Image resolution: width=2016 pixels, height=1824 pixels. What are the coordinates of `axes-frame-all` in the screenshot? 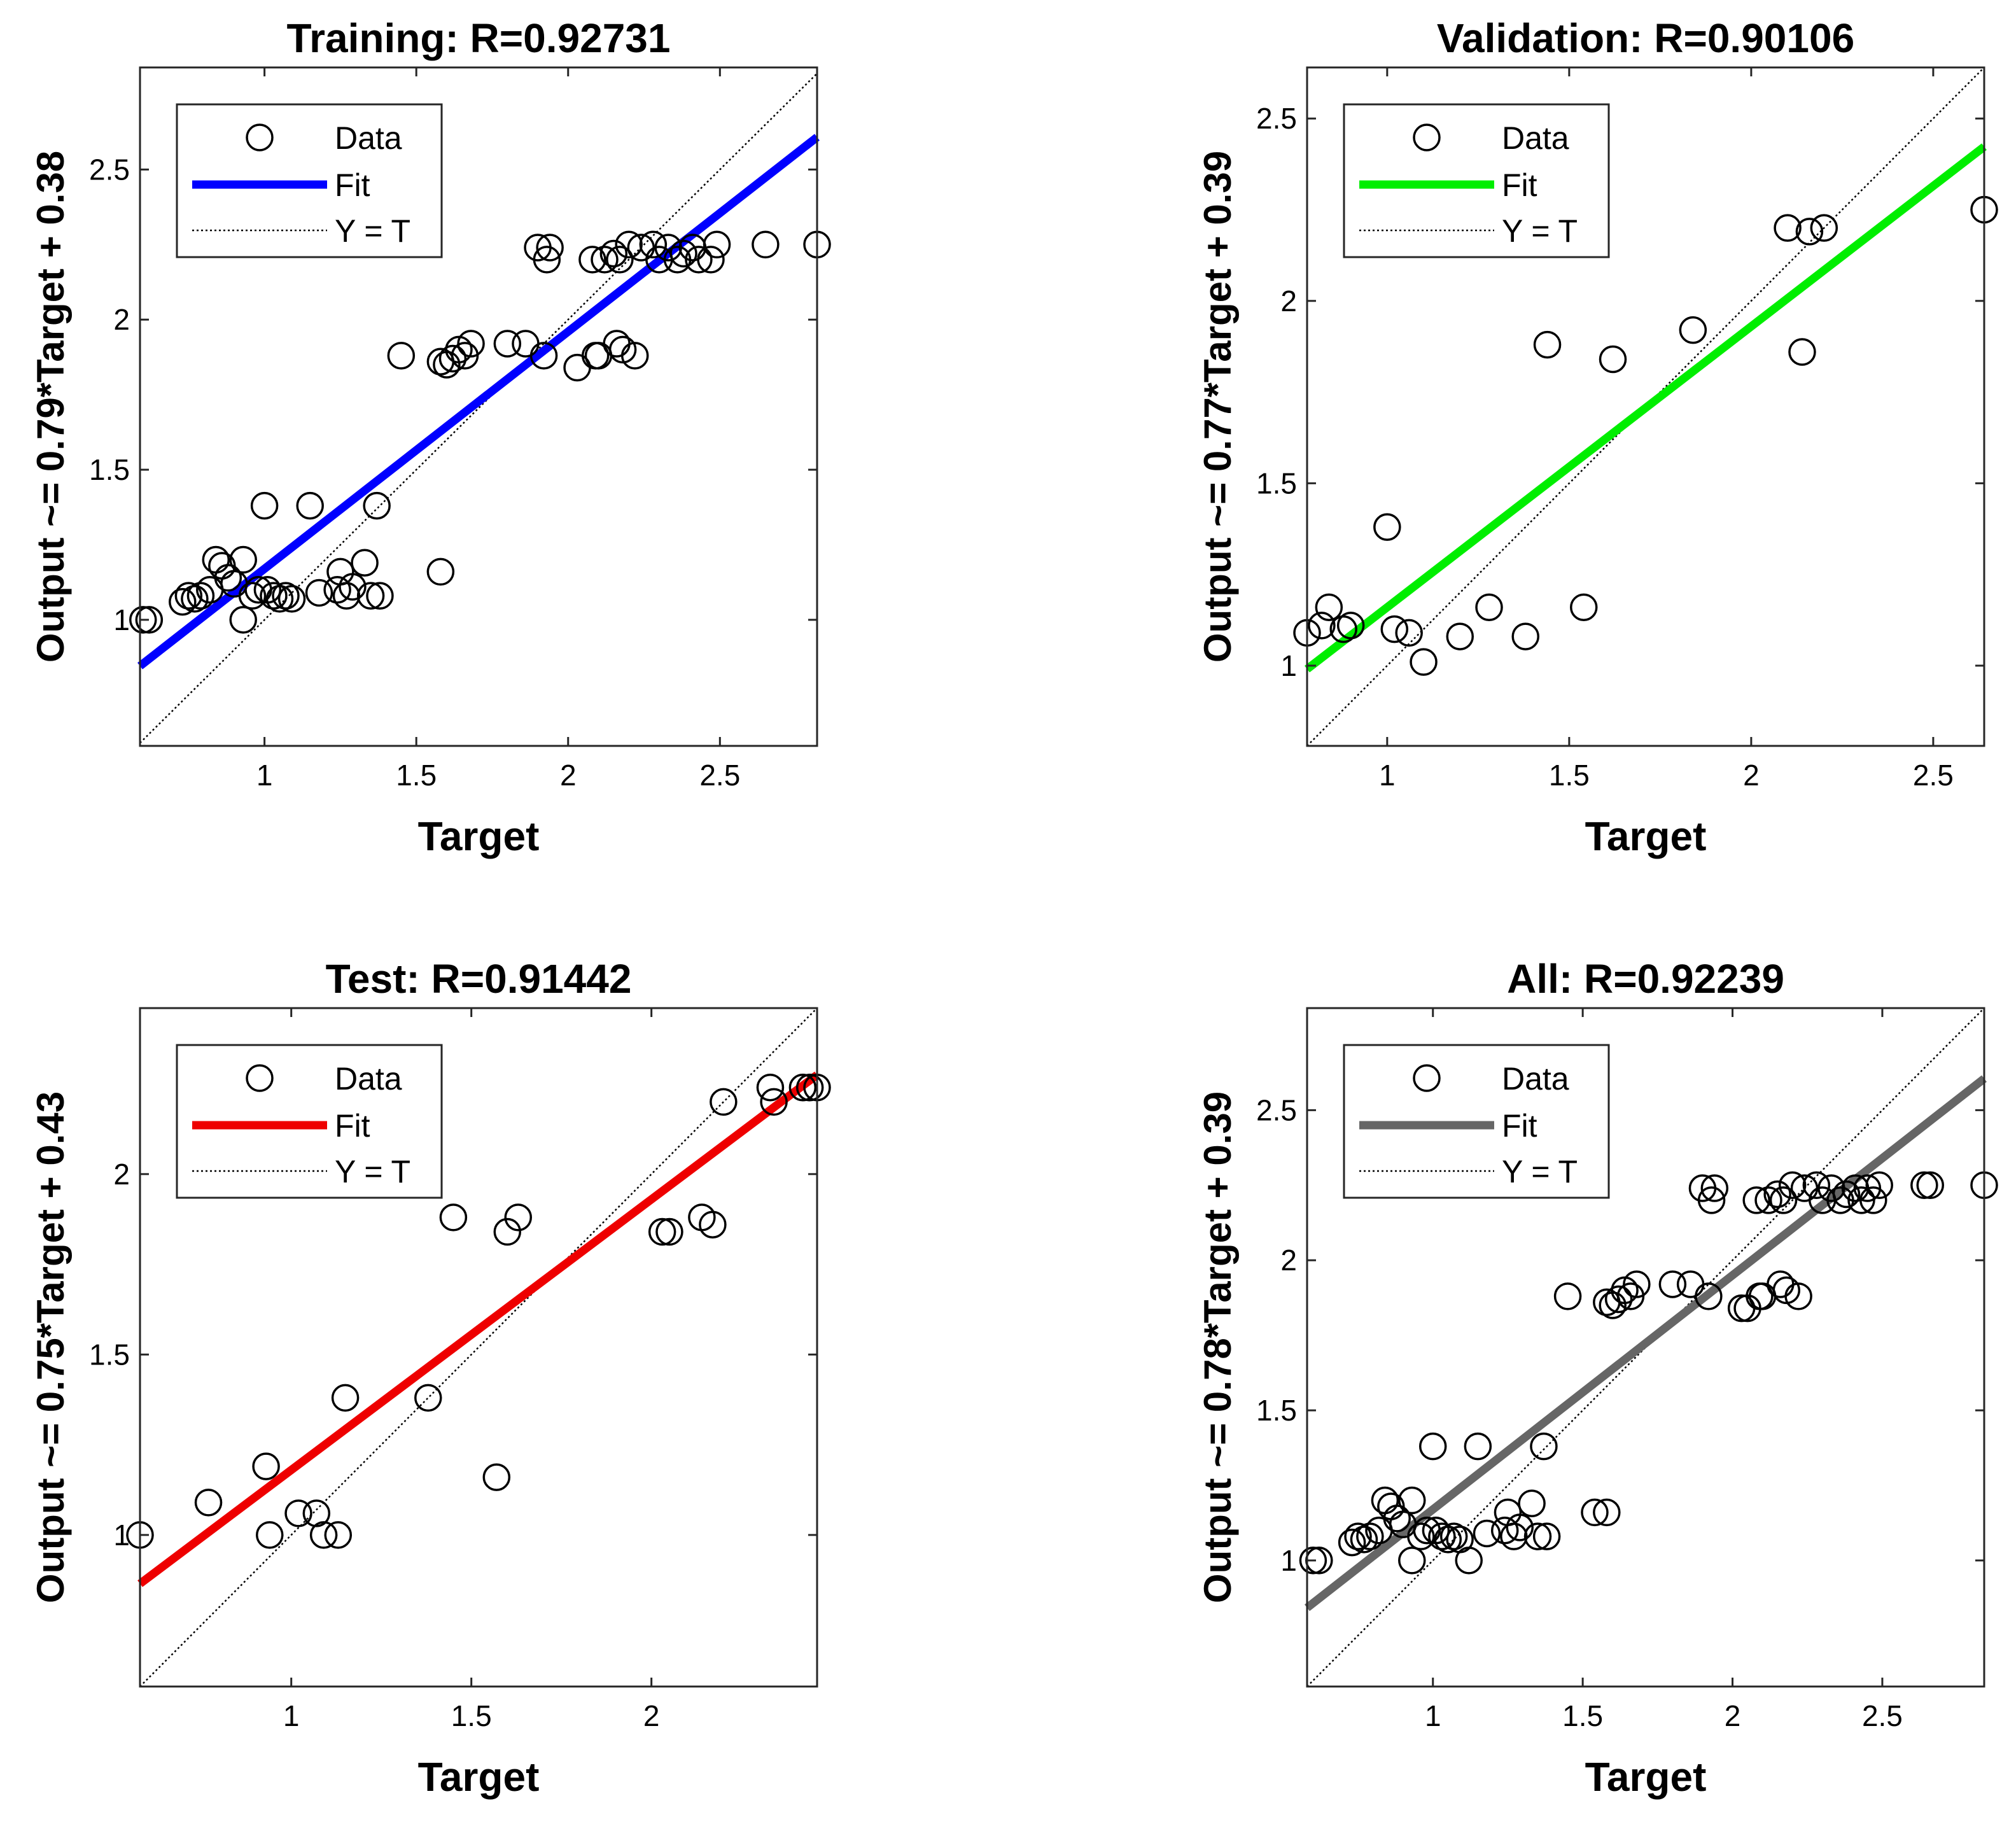 It's located at (1645, 1347).